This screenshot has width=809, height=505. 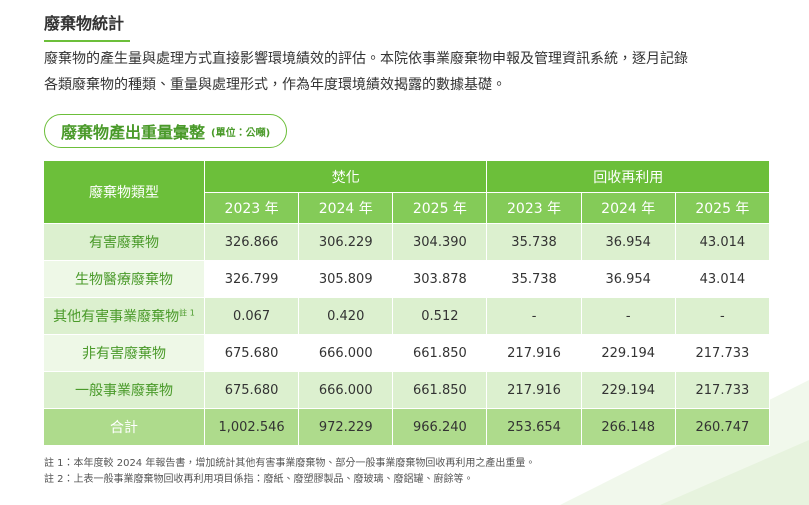 What do you see at coordinates (133, 132) in the screenshot?
I see `table-title: 廢棄物產出重量彙整` at bounding box center [133, 132].